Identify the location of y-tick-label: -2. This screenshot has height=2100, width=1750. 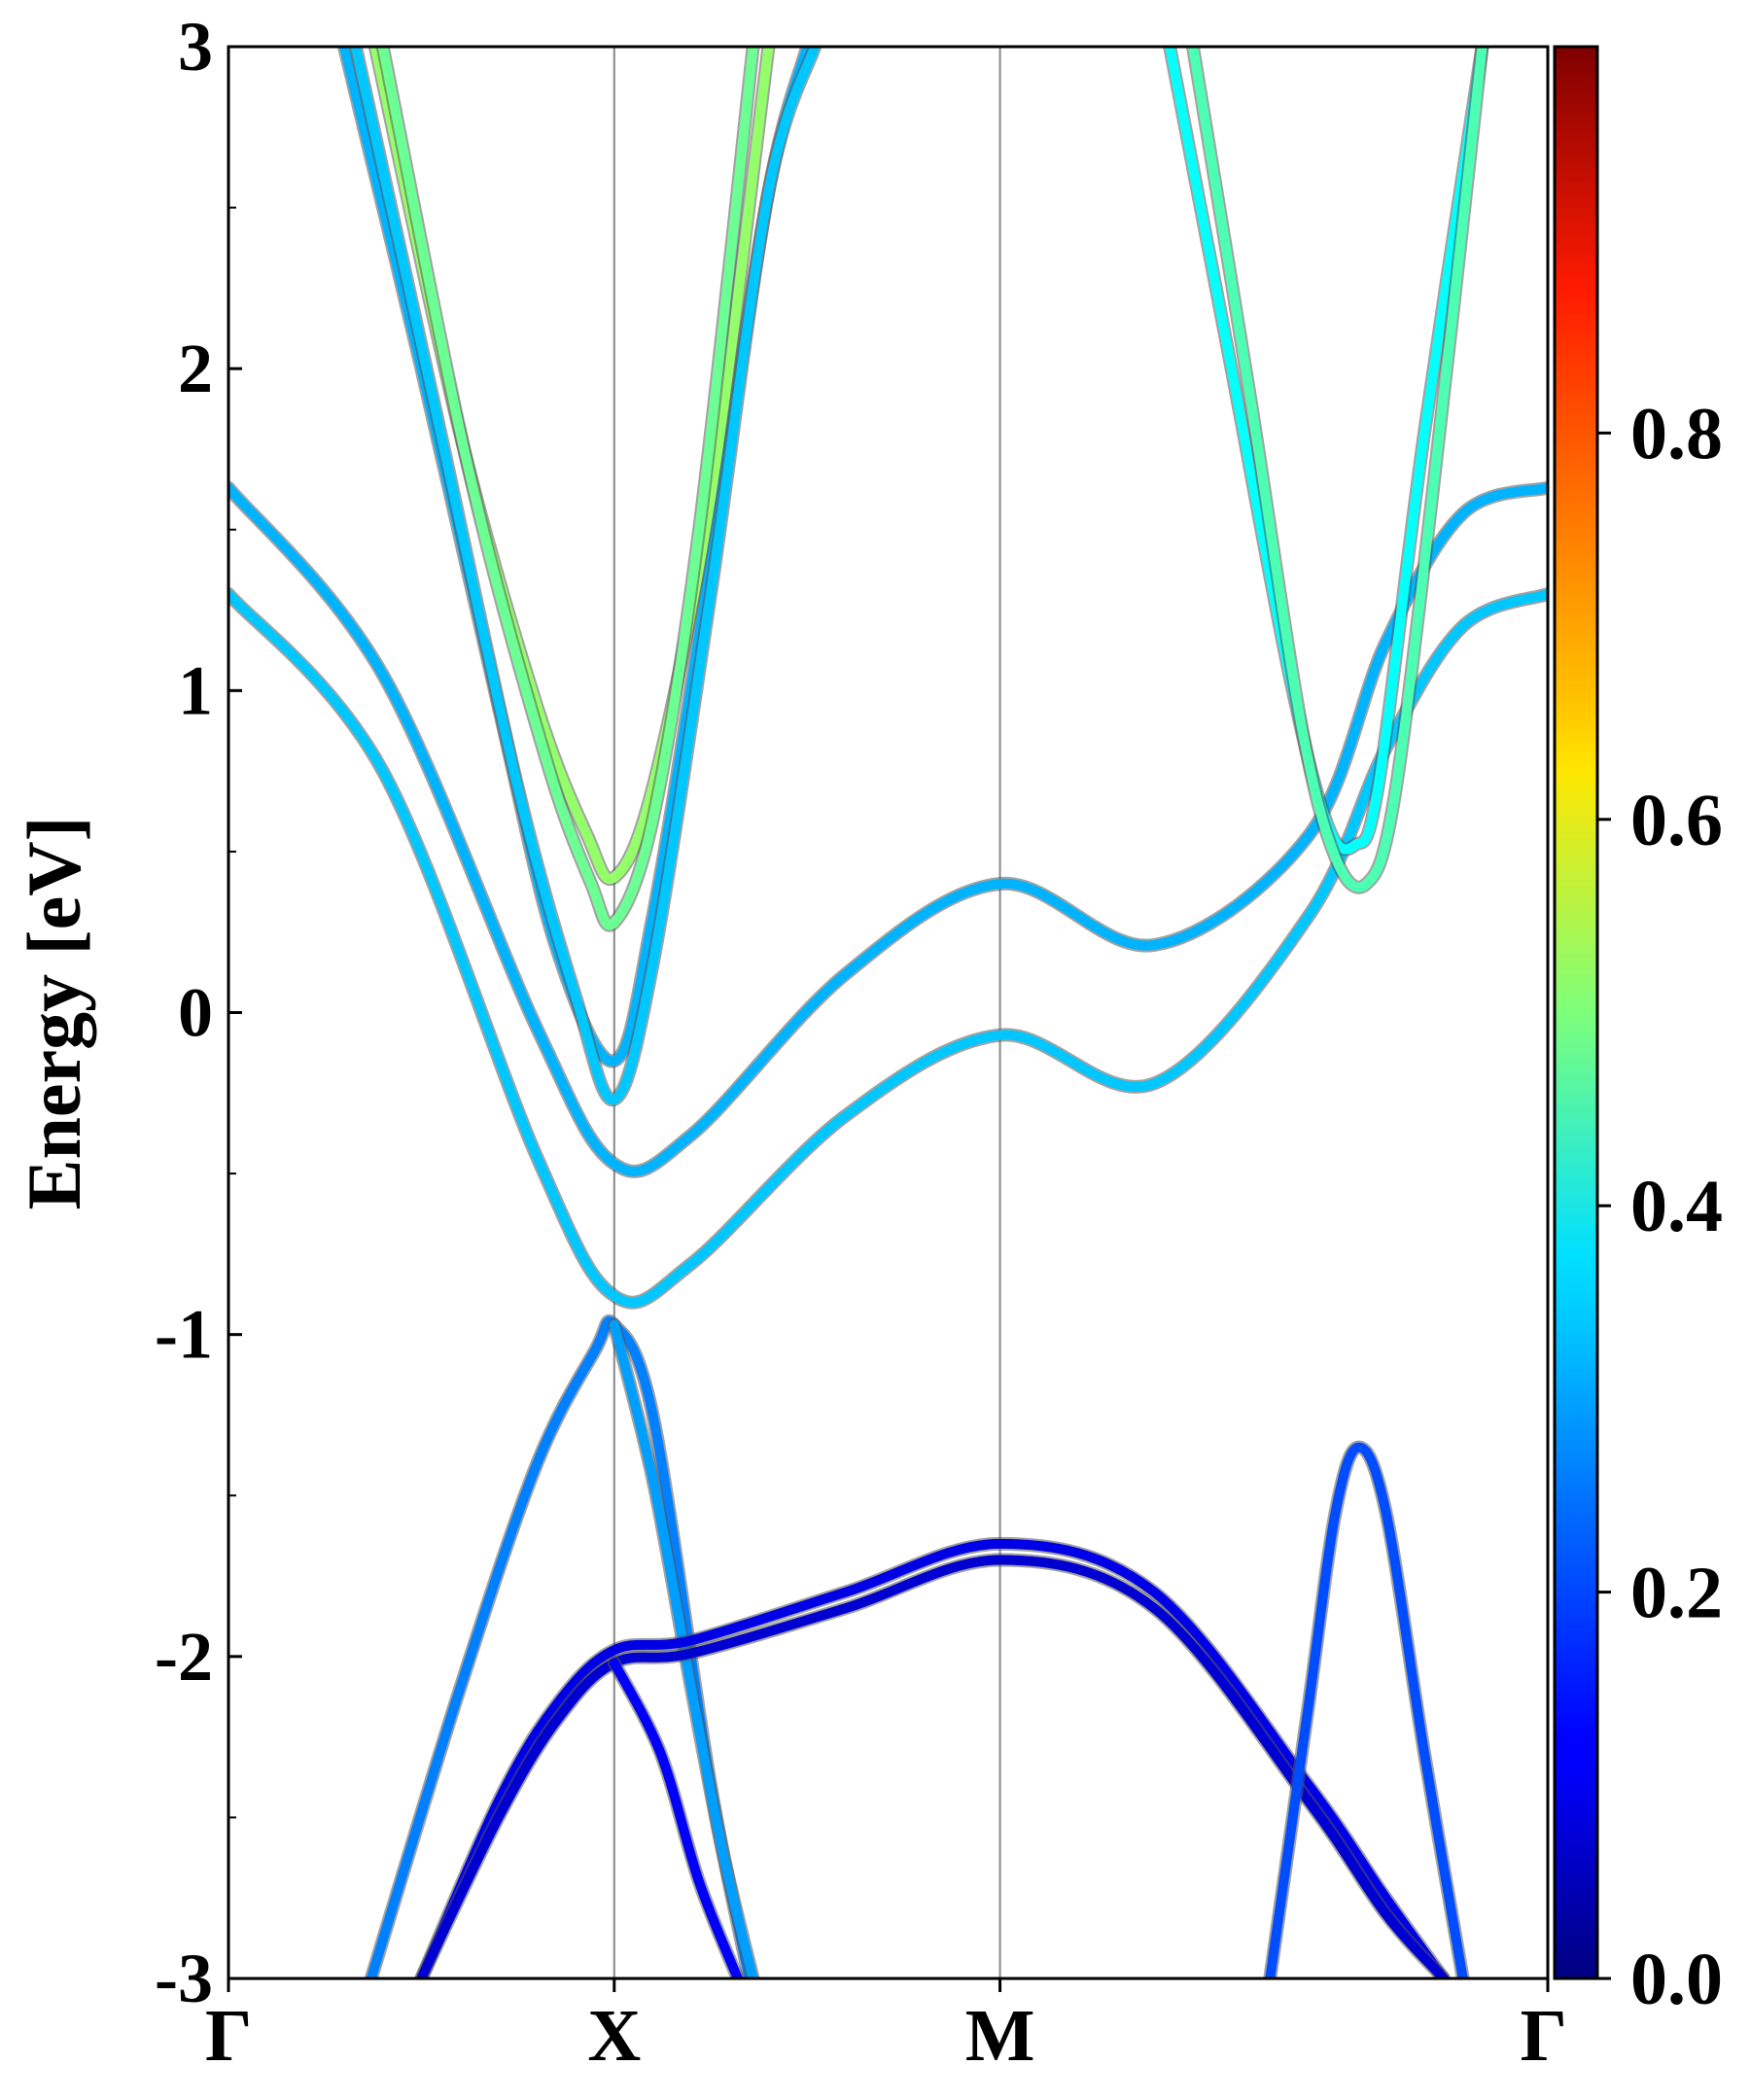
(184, 1657).